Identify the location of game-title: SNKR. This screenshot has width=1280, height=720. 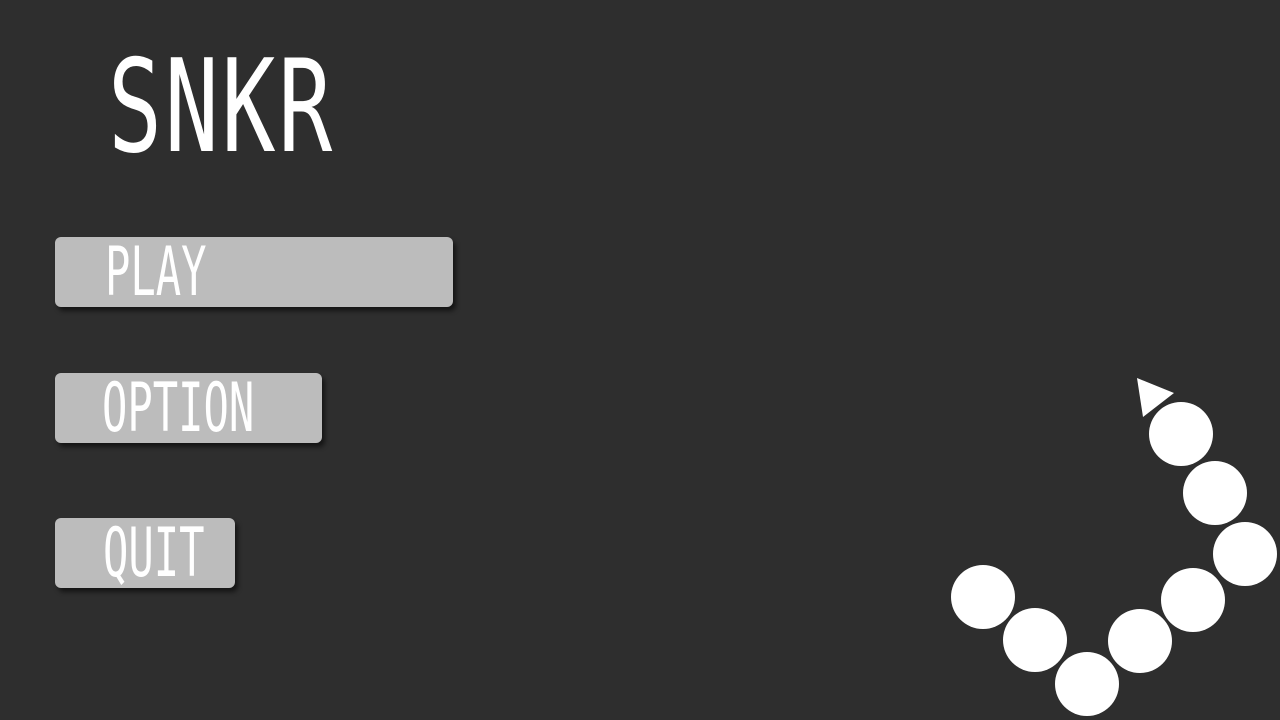
(221, 107).